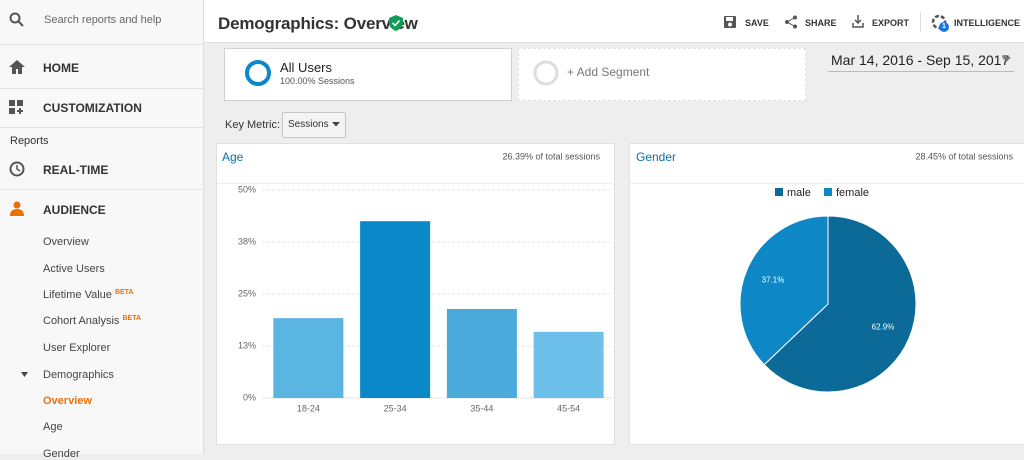 The height and width of the screenshot is (460, 1024). What do you see at coordinates (249, 397) in the screenshot?
I see `y-tick-label: 0%` at bounding box center [249, 397].